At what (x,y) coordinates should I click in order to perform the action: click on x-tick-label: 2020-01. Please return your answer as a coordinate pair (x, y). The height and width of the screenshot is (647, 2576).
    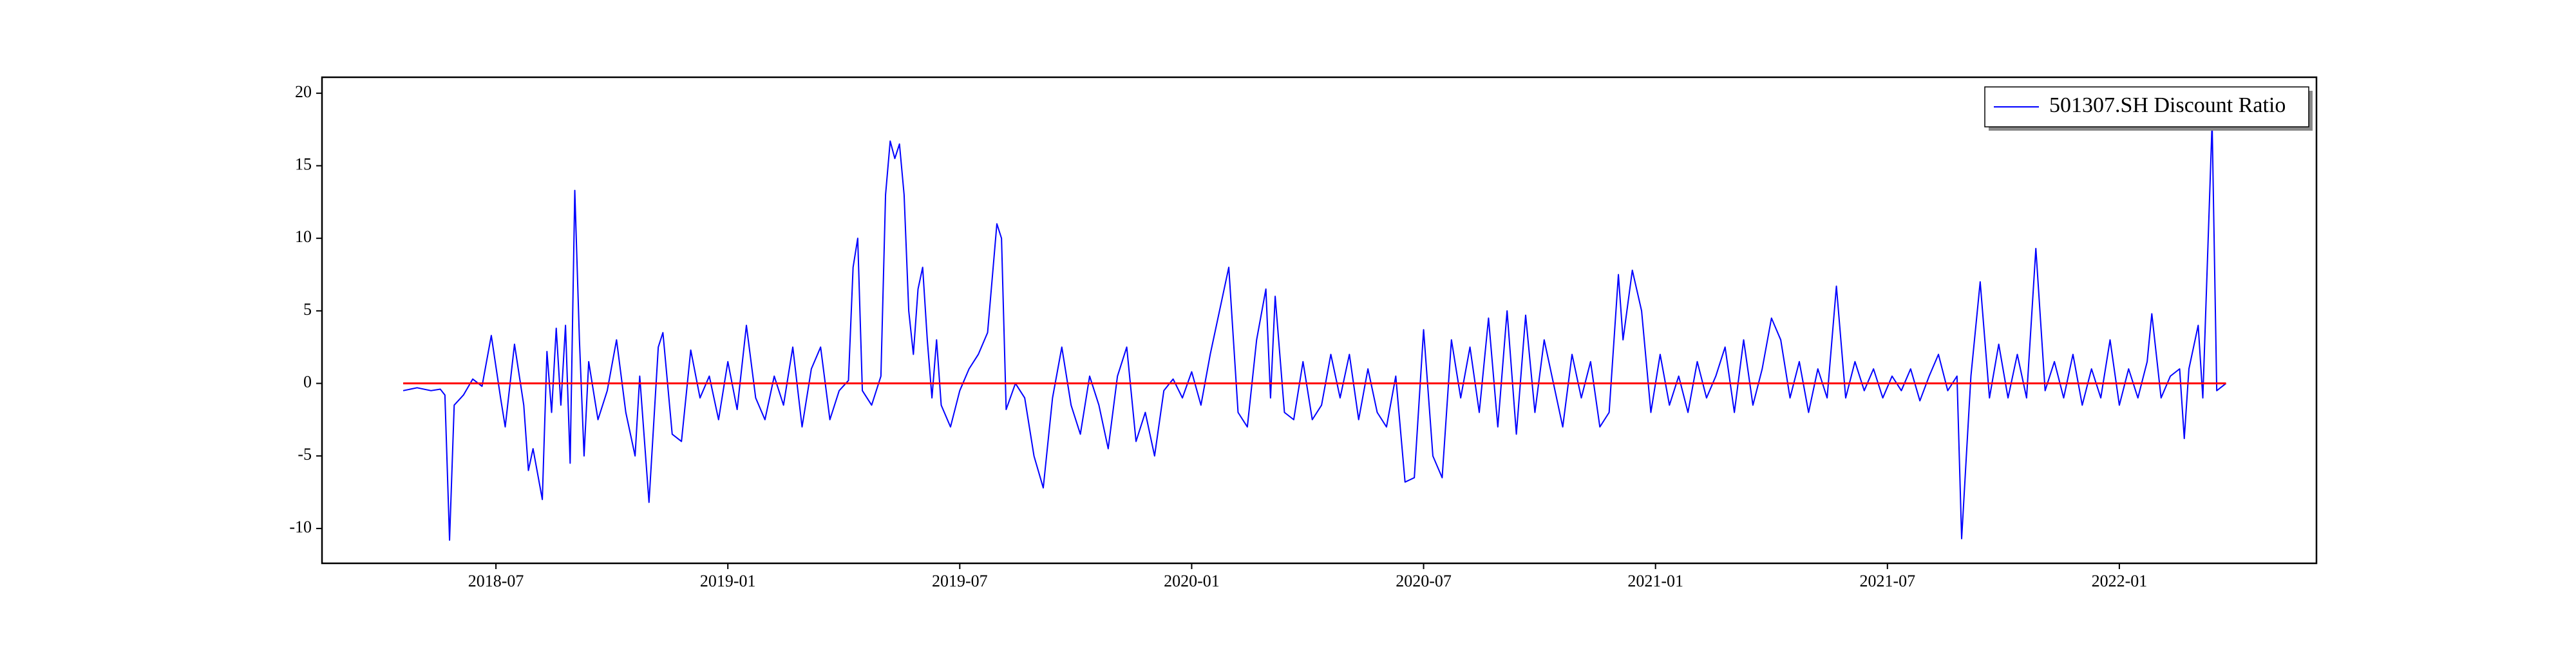
    Looking at the image, I should click on (1192, 581).